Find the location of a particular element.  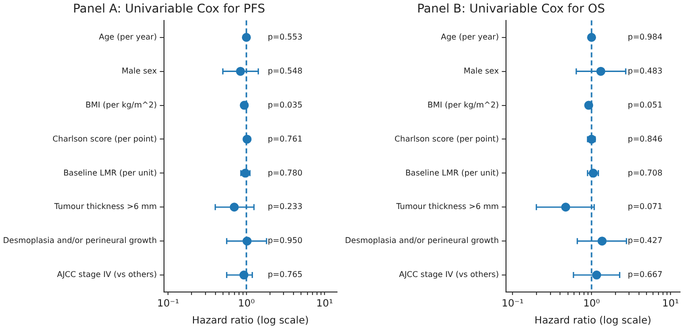

annotation: p=0.950 is located at coordinates (285, 241).